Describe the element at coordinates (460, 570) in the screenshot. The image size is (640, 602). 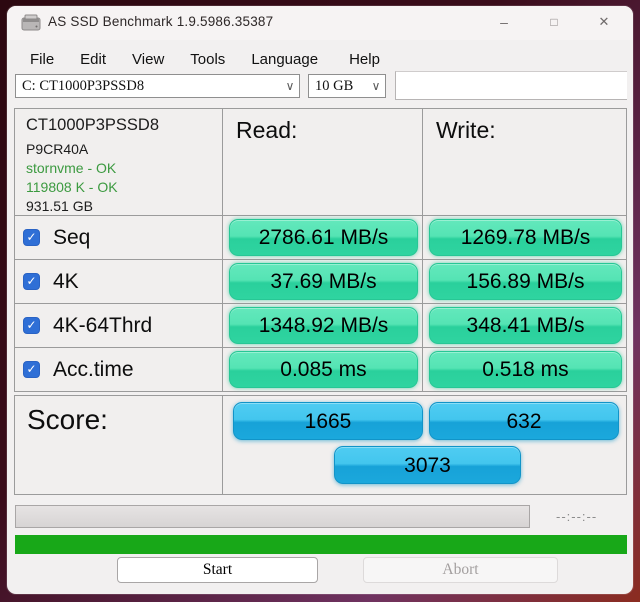
I see `abort-button: Abort` at that location.